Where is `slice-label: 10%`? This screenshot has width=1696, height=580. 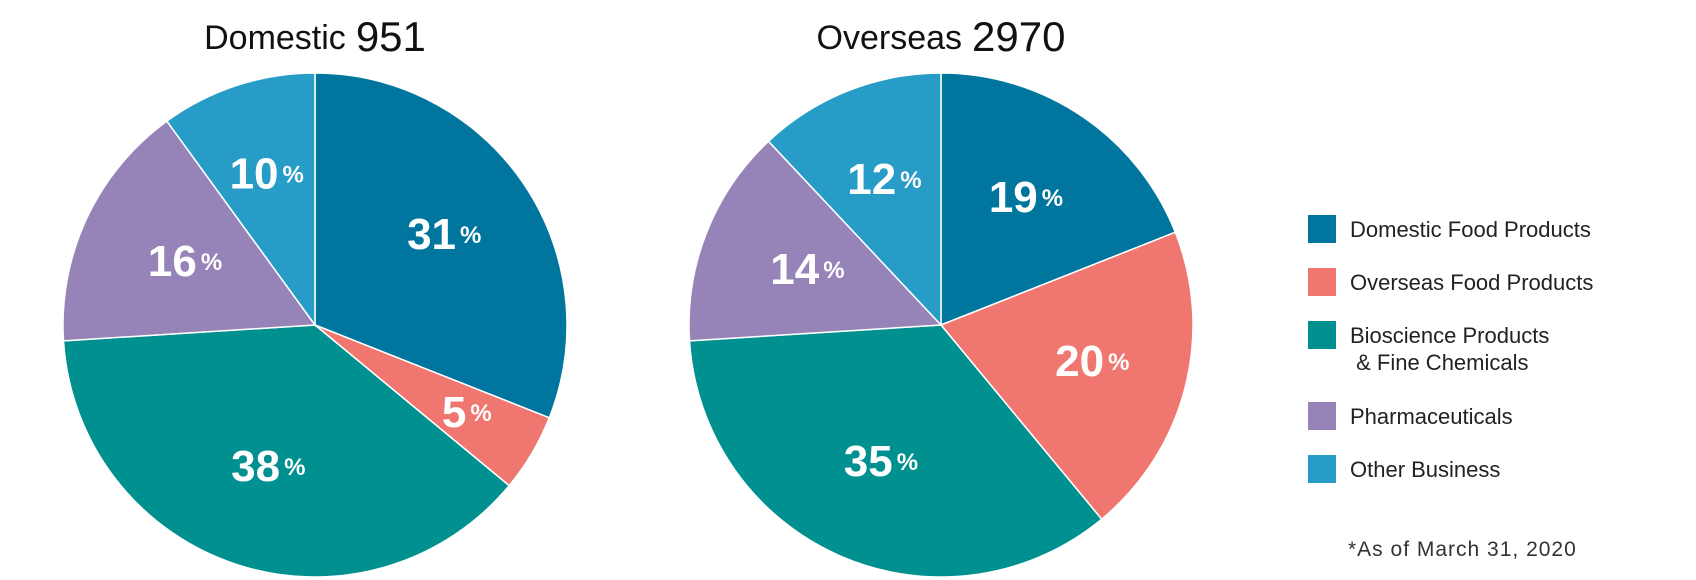
slice-label: 10% is located at coordinates (267, 173).